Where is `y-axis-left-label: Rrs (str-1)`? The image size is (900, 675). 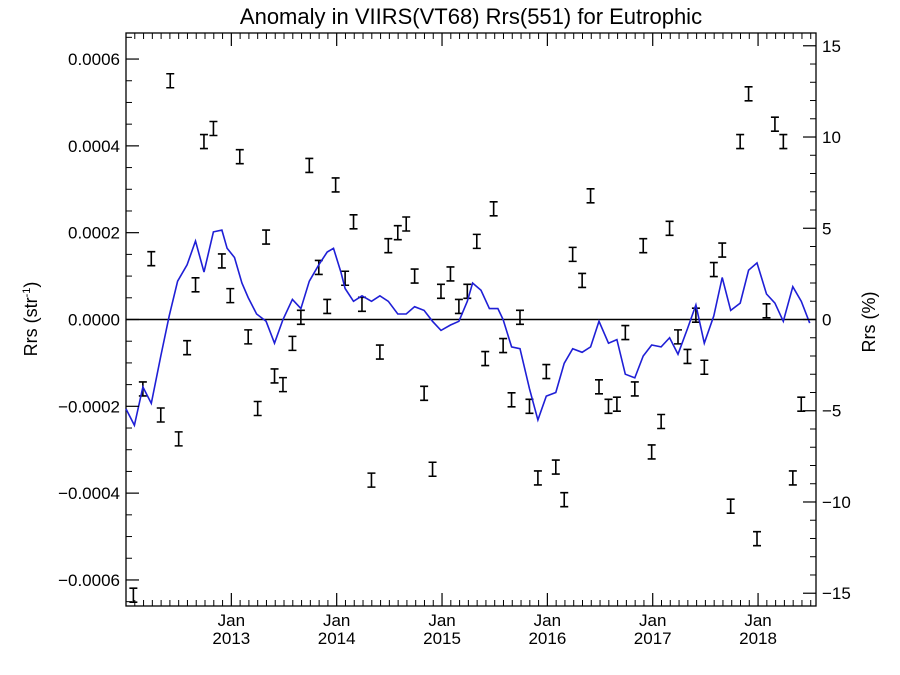
y-axis-left-label: Rrs (str-1) is located at coordinates (31, 319).